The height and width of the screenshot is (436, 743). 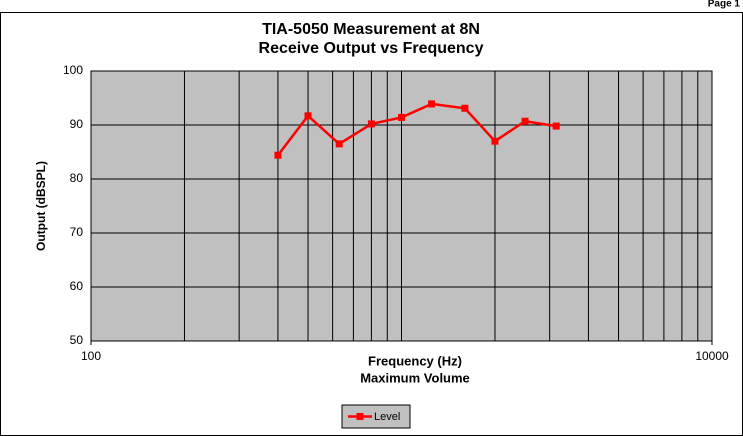 I want to click on legend-box, so click(x=376, y=416).